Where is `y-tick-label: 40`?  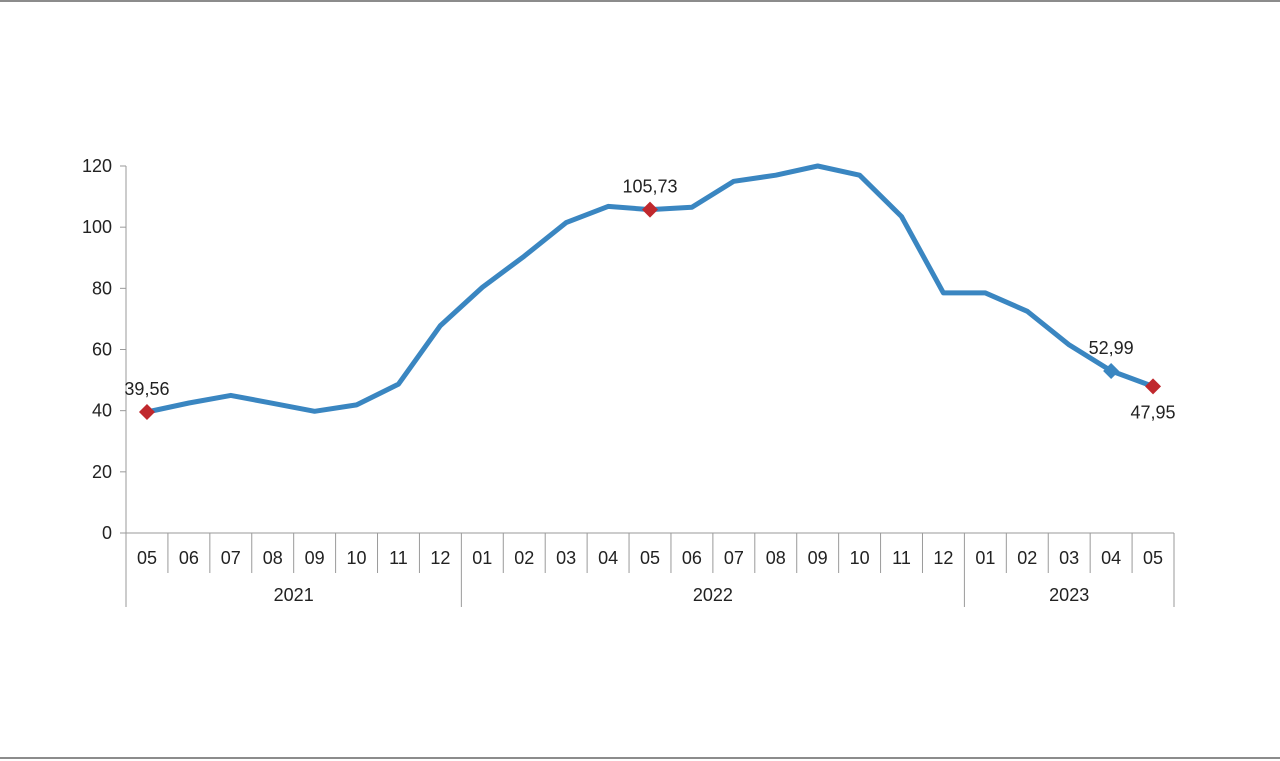
y-tick-label: 40 is located at coordinates (102, 411).